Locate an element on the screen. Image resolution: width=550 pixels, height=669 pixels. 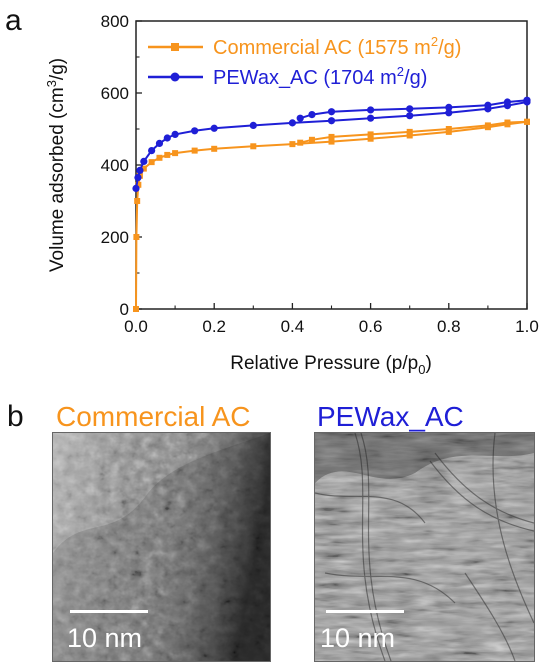
tem-title-pewax-ac: PEWax_AC is located at coordinates (390, 416).